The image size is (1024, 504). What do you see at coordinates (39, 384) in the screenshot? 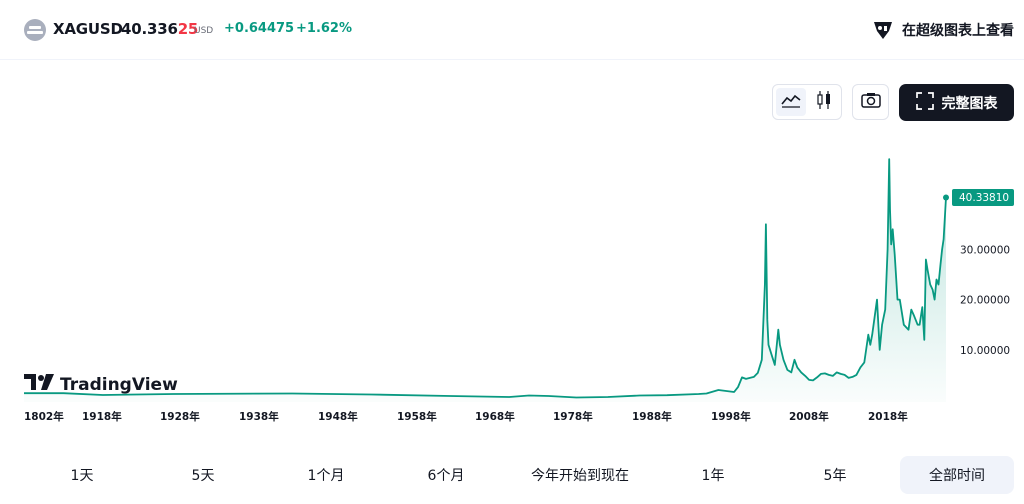
I see `tradingview-logo-icon` at bounding box center [39, 384].